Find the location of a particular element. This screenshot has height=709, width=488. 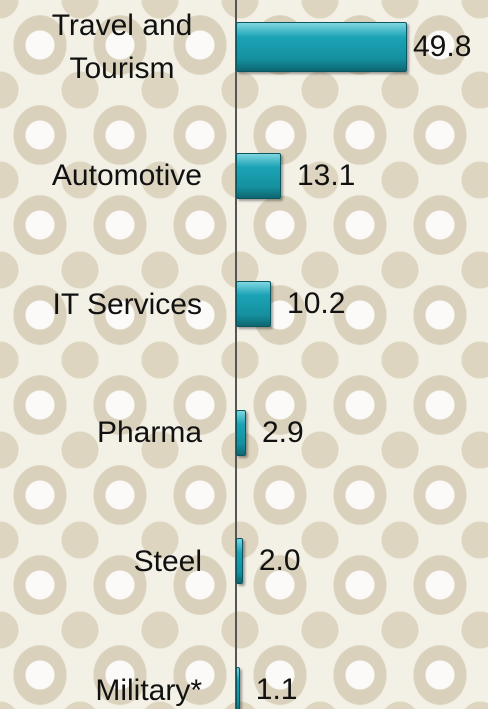

value-label: 1.1 is located at coordinates (276, 689).